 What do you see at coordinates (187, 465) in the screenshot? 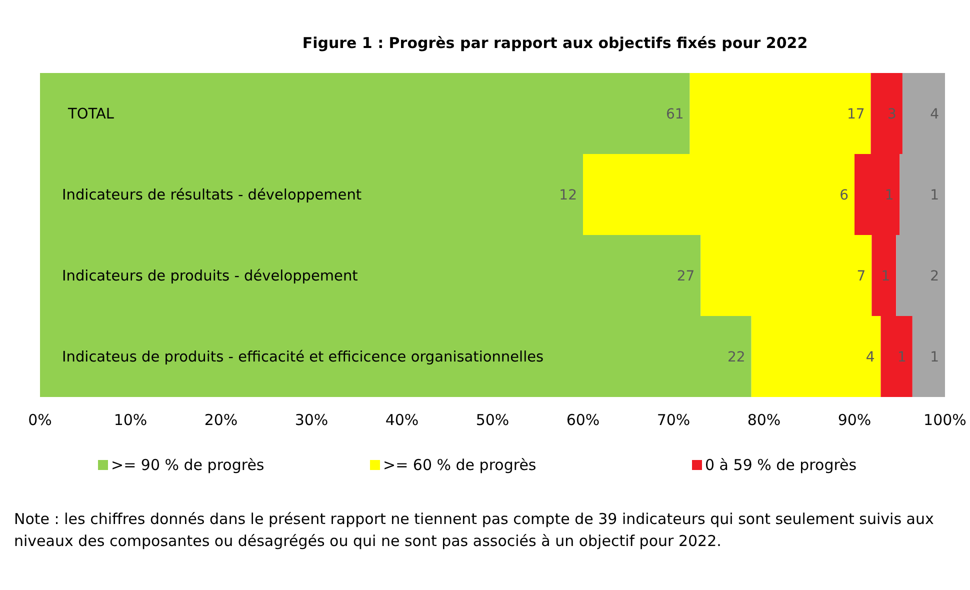
I see `legend-label: >= 90 % de progrès` at bounding box center [187, 465].